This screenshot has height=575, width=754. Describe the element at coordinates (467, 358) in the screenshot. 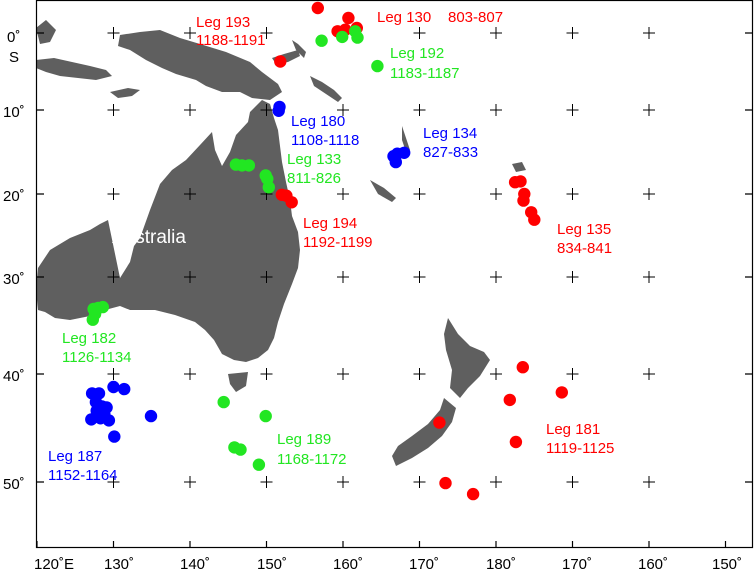

I see `land-north-island-nz` at that location.